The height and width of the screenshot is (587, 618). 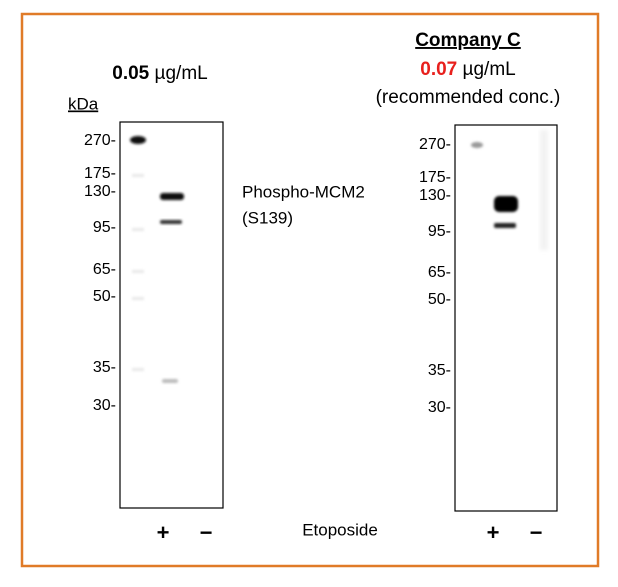 What do you see at coordinates (171, 315) in the screenshot?
I see `left-blot` at bounding box center [171, 315].